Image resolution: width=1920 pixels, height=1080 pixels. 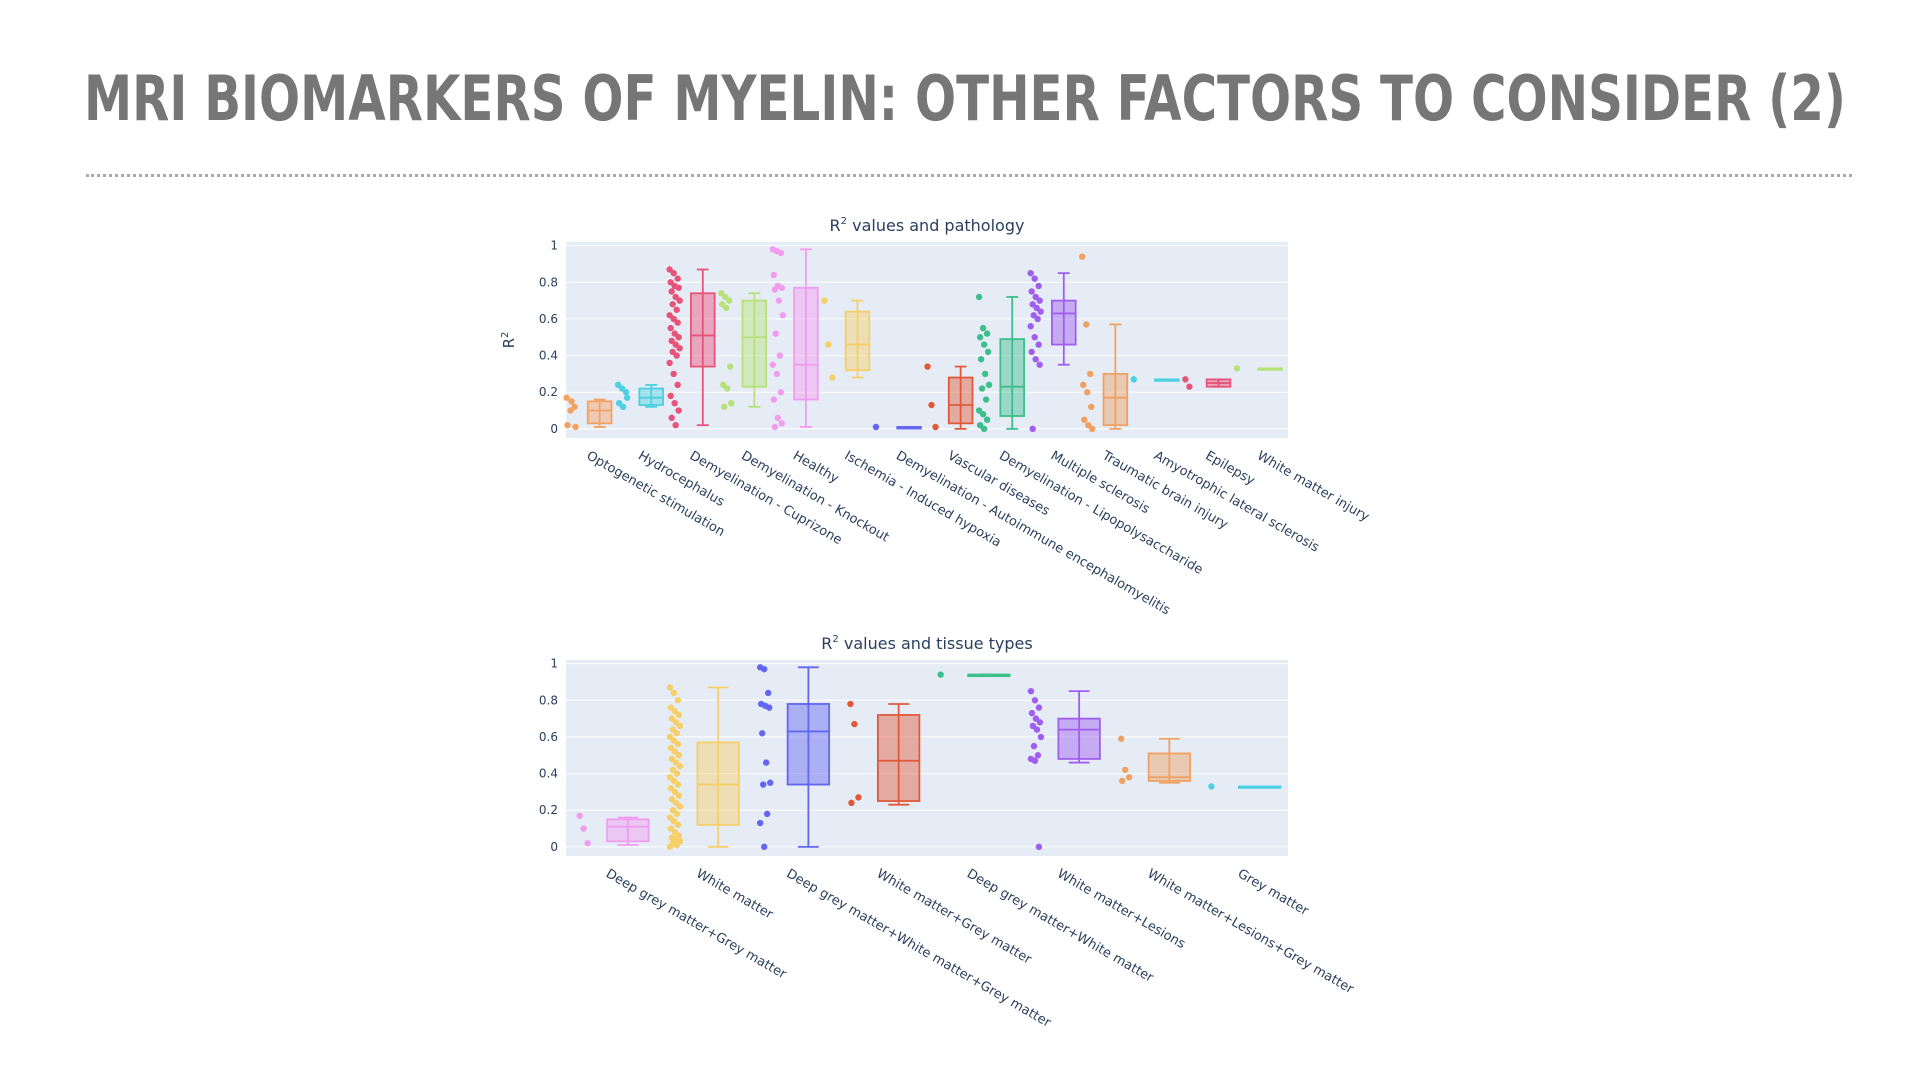 What do you see at coordinates (639, 396) in the screenshot?
I see `box-hydrocephalus` at bounding box center [639, 396].